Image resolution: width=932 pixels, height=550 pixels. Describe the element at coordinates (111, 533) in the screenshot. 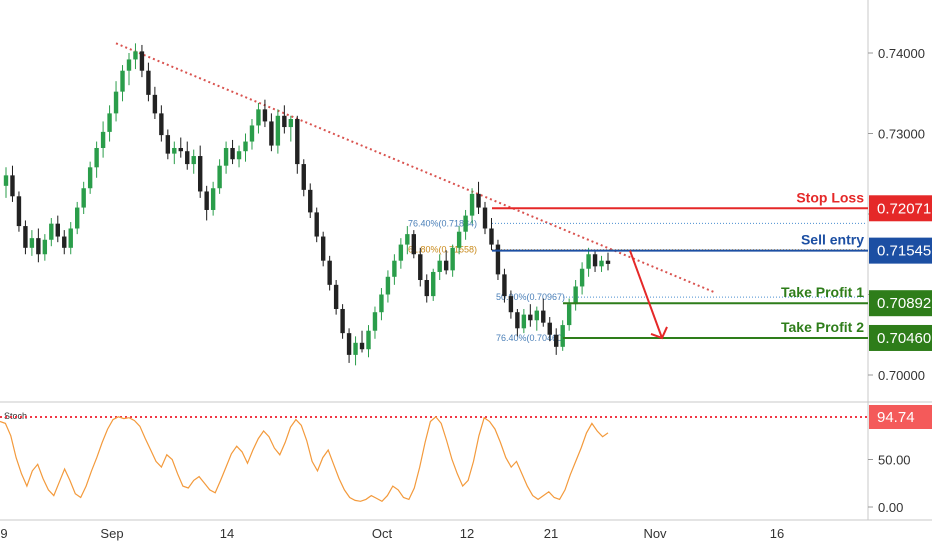

I see `time-tick-label: Sep` at that location.